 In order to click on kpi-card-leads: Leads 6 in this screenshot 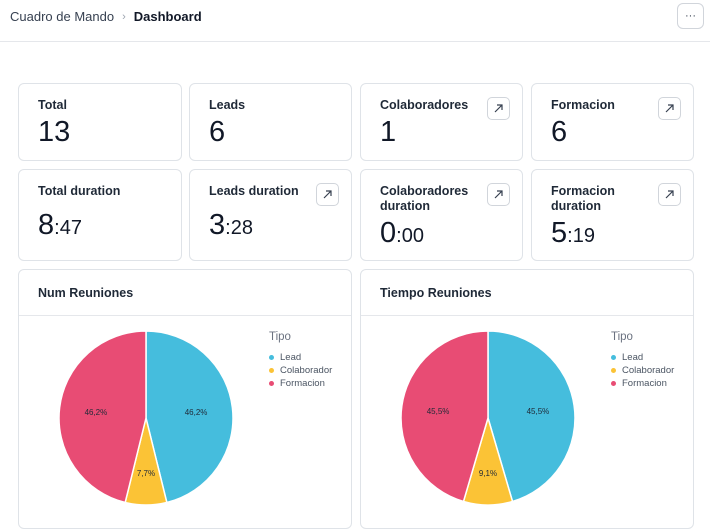, I will do `click(270, 122)`.